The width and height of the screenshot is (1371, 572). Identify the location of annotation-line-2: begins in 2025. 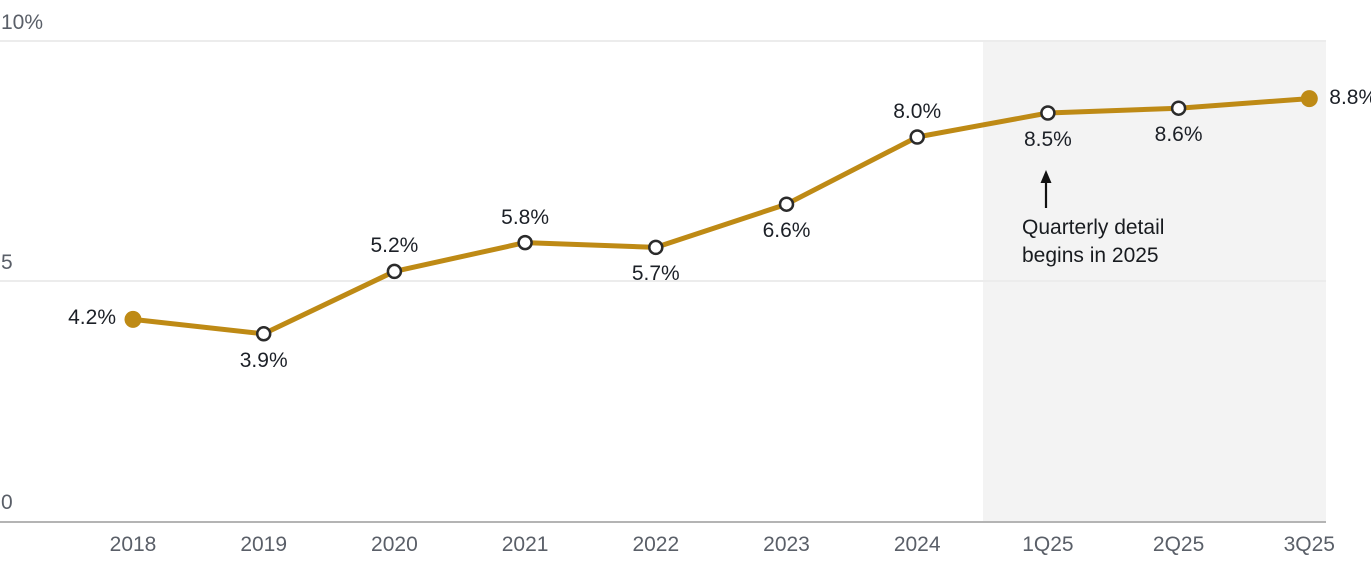
(1090, 255).